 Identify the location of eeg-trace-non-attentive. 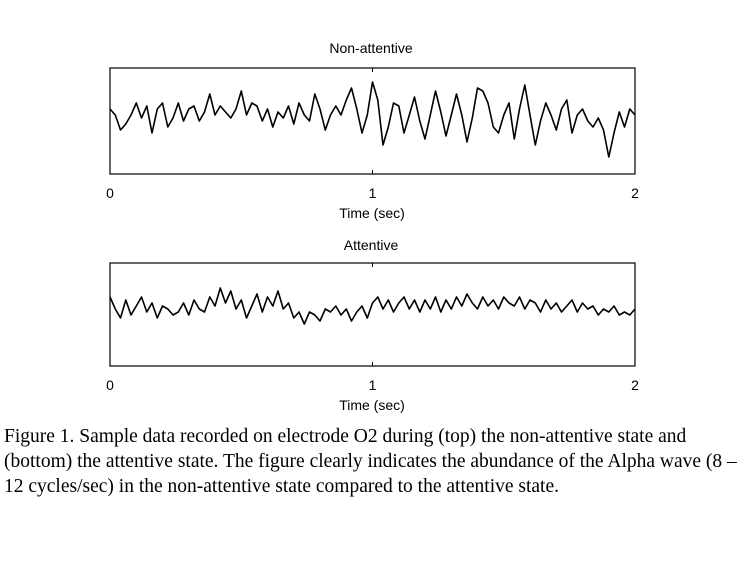
(372, 119).